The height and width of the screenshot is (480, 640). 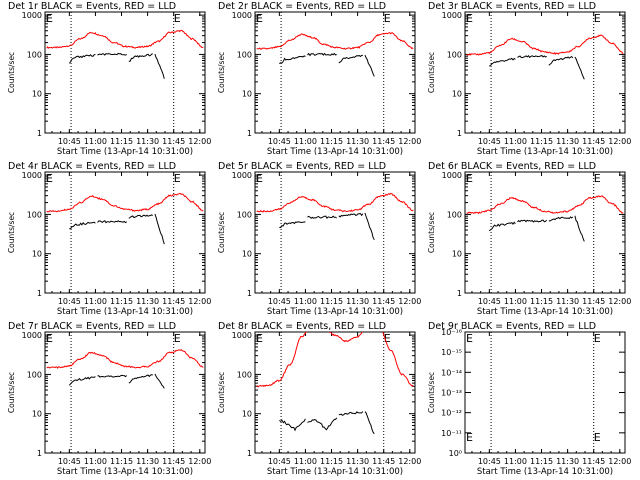 What do you see at coordinates (92, 326) in the screenshot?
I see `panel-title: Det 7r BLACK = Events, RED = LLD` at bounding box center [92, 326].